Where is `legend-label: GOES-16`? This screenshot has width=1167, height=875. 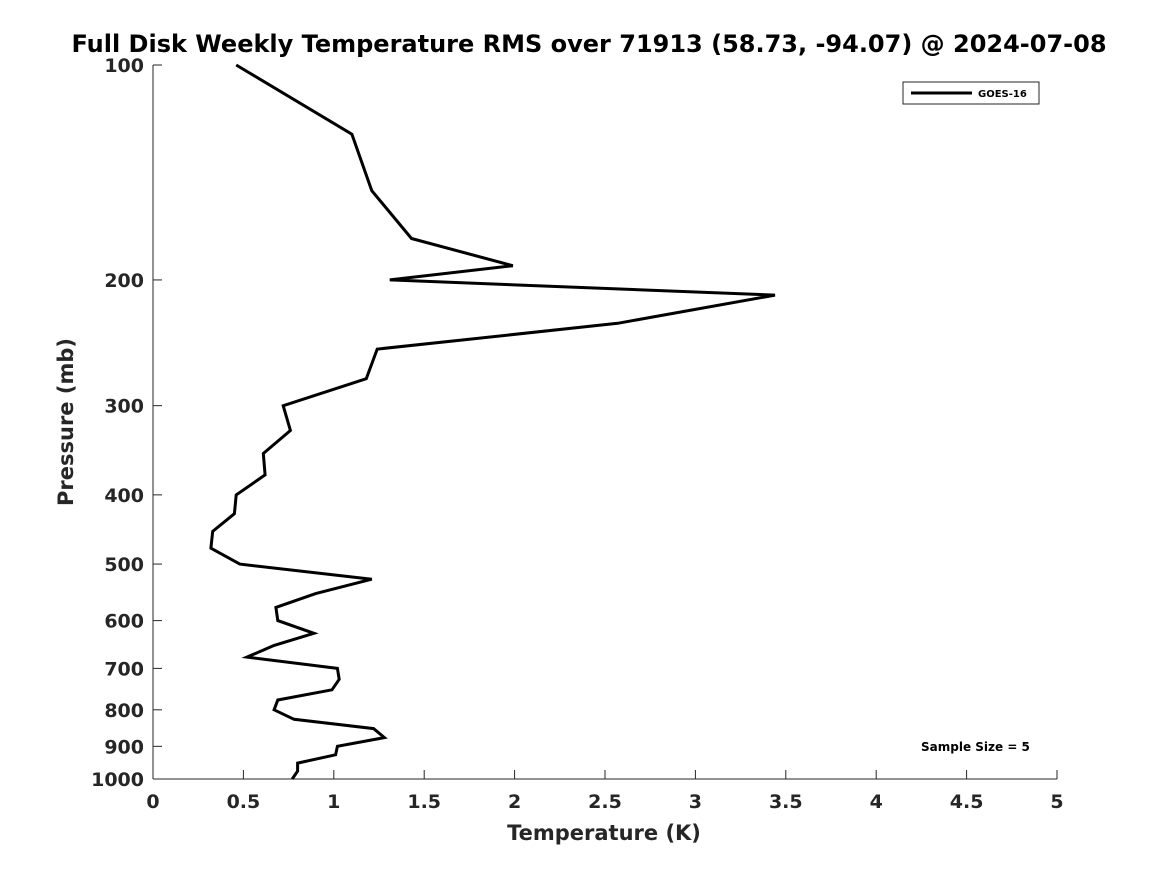
legend-label: GOES-16 is located at coordinates (1002, 94).